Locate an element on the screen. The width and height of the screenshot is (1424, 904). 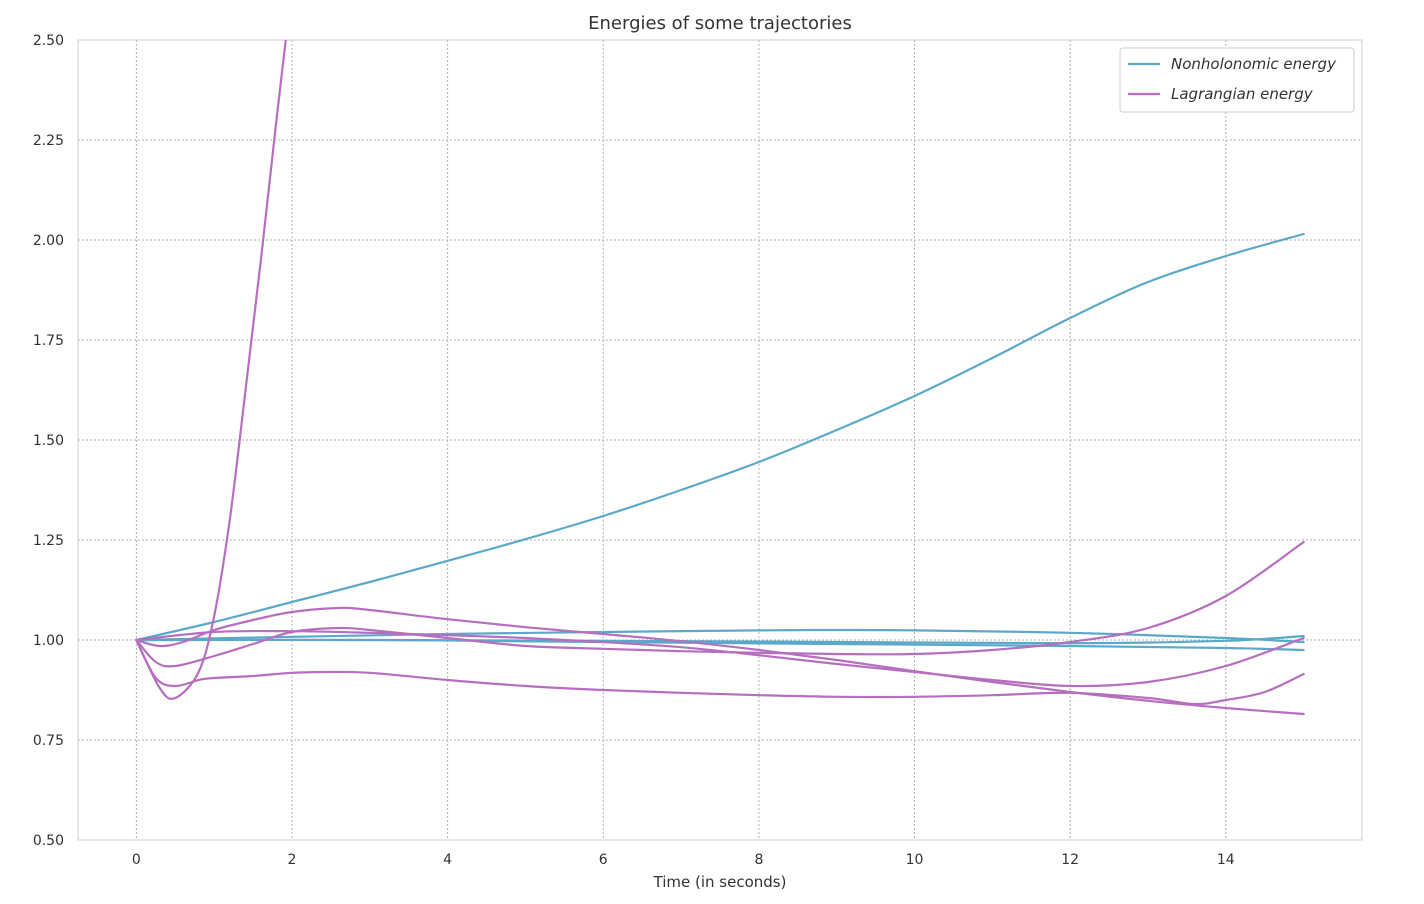
y-axis: 0.50 0.75 1.00 1.25 1.50 1.75 2.00 2.25 2.50 is located at coordinates (48, 441).